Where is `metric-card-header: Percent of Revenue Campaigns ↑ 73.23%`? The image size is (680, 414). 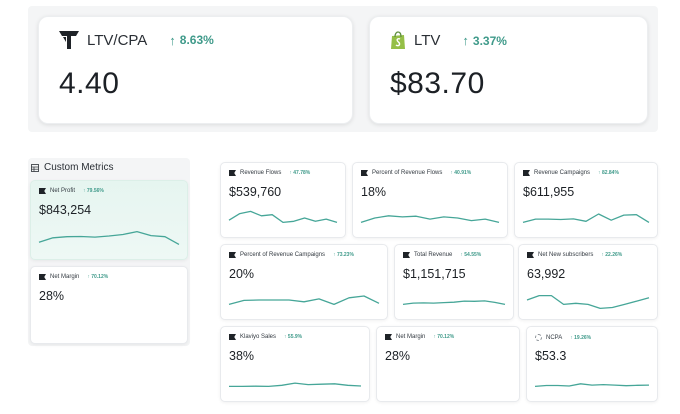 metric-card-header: Percent of Revenue Campaigns ↑ 73.23% is located at coordinates (291, 255).